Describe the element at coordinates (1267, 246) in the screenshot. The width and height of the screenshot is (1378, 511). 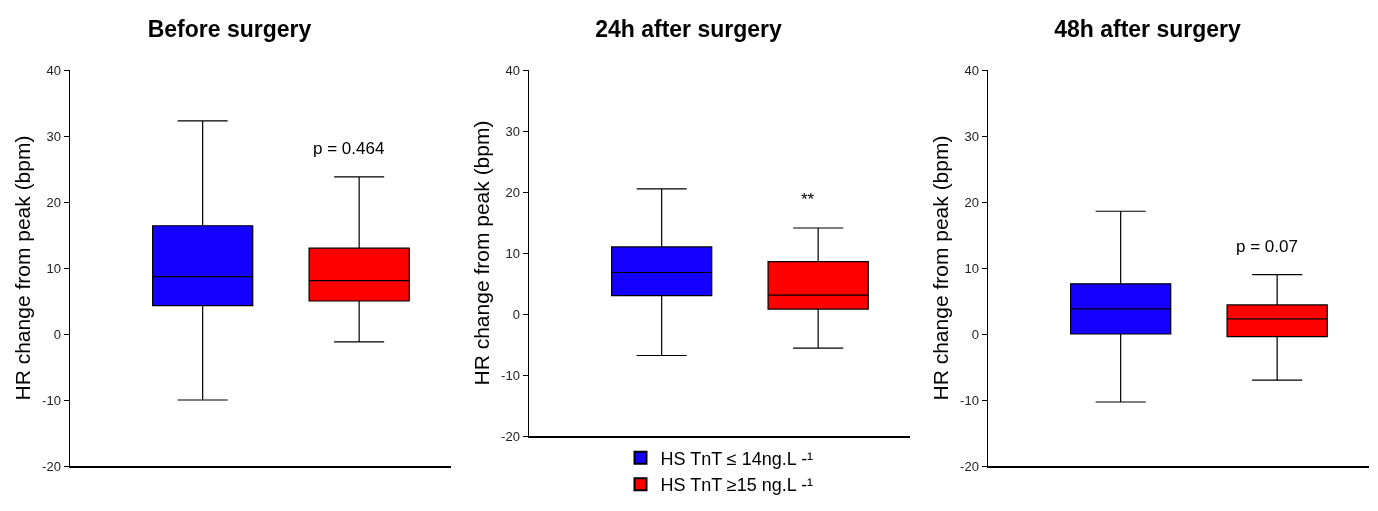
I see `annotation: p = 0.07` at that location.